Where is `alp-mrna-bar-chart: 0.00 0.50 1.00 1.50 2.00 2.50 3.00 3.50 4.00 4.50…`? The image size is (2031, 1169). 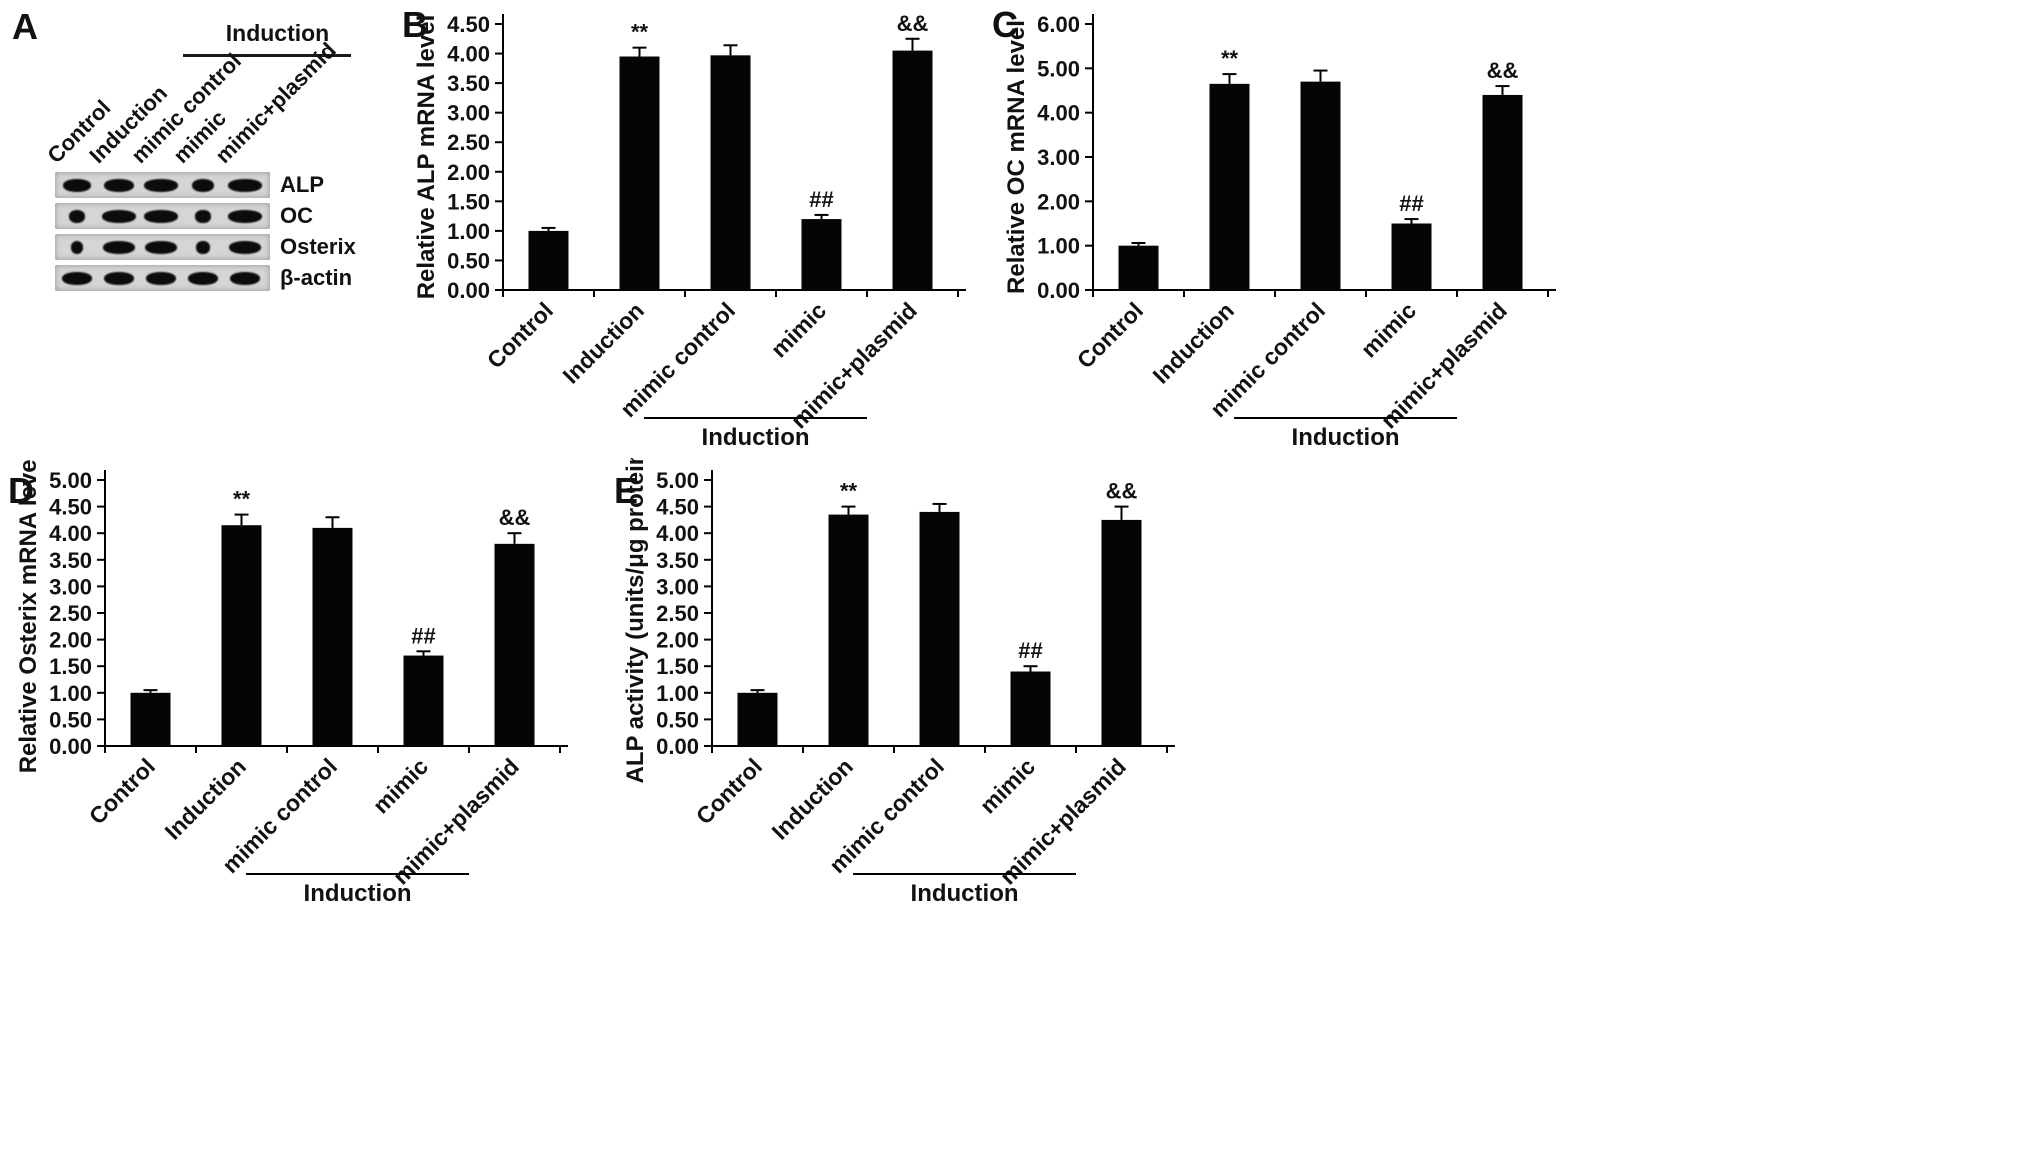 alp-mrna-bar-chart: 0.00 0.50 1.00 1.50 2.00 2.50 3.00 3.50 4.00 4.50… is located at coordinates (689, 231).